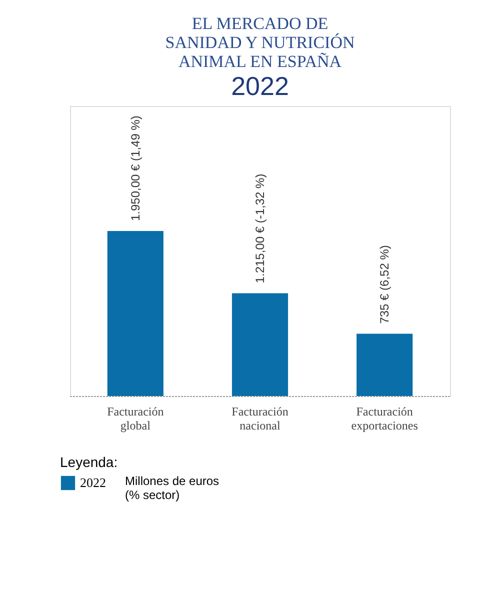  I want to click on x-tick-label: Facturación nacional, so click(260, 418).